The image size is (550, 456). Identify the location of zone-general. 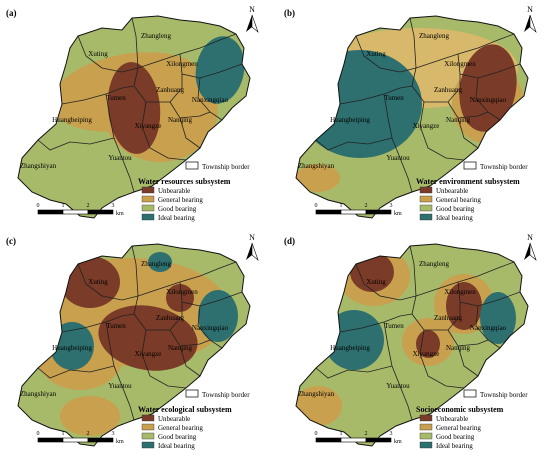
(318, 178).